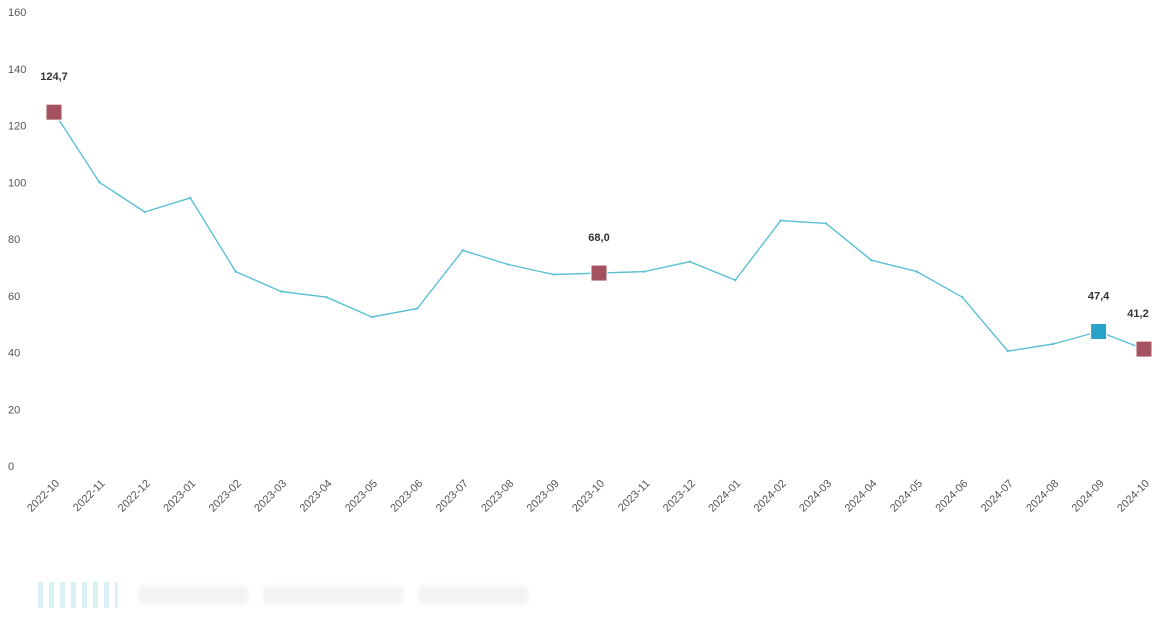 Image resolution: width=1161 pixels, height=618 pixels. I want to click on y-tick-label: 20, so click(14, 410).